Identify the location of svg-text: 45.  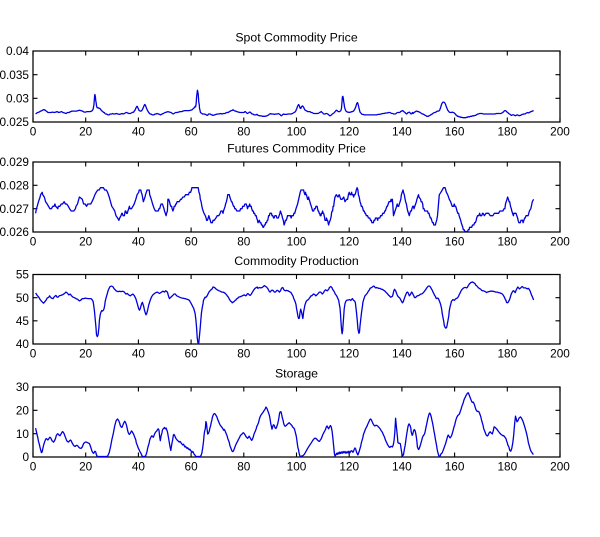
(23, 321).